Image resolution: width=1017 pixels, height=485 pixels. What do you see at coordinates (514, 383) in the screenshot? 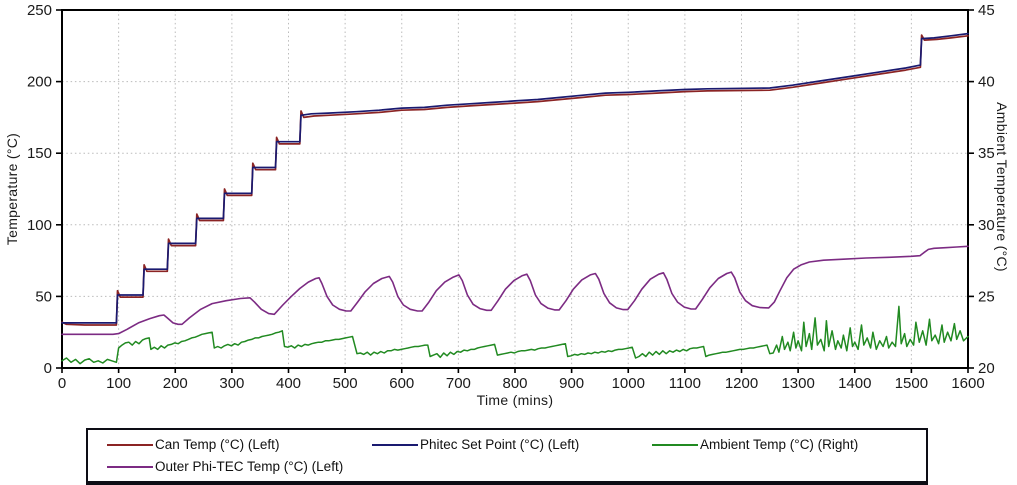
I see `x-tick-label: 800` at bounding box center [514, 383].